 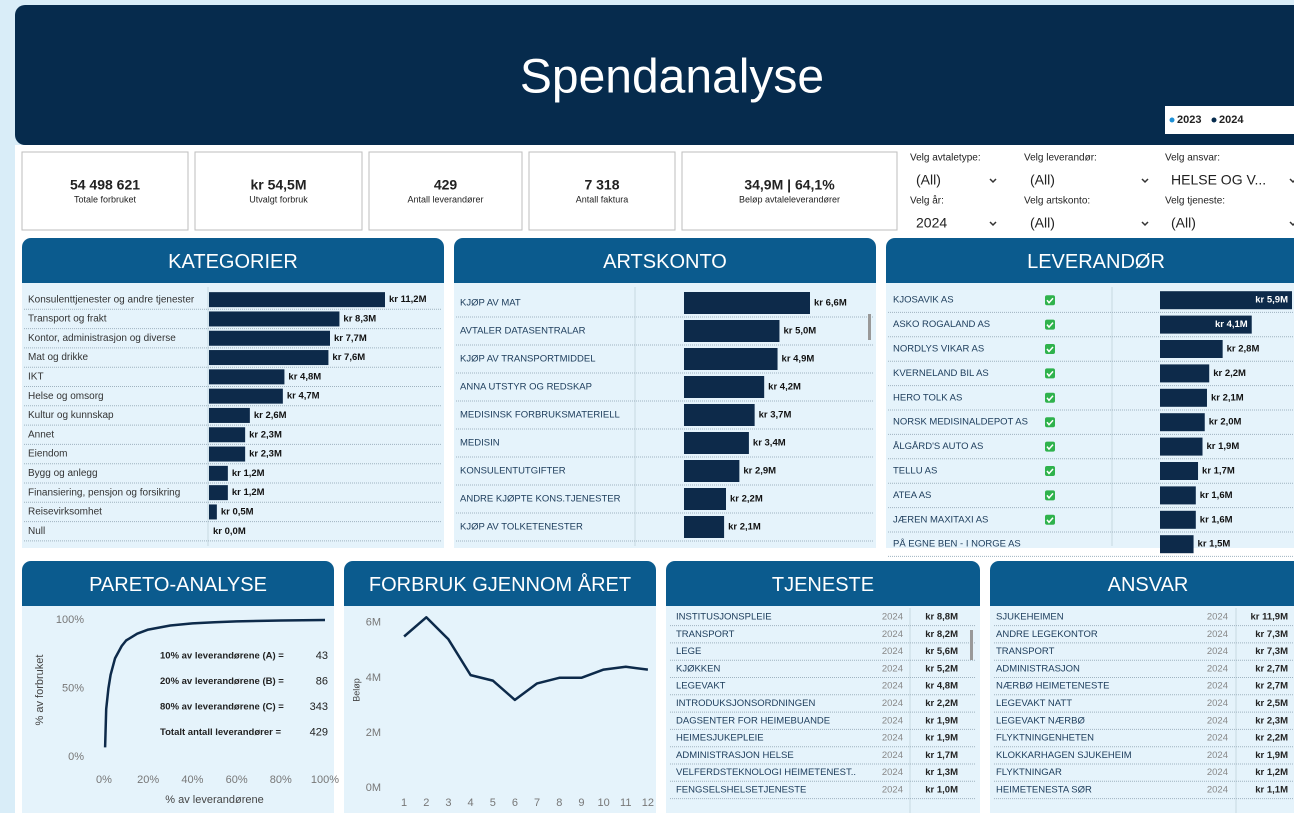 What do you see at coordinates (537, 803) in the screenshot?
I see `x-tick-label: 7` at bounding box center [537, 803].